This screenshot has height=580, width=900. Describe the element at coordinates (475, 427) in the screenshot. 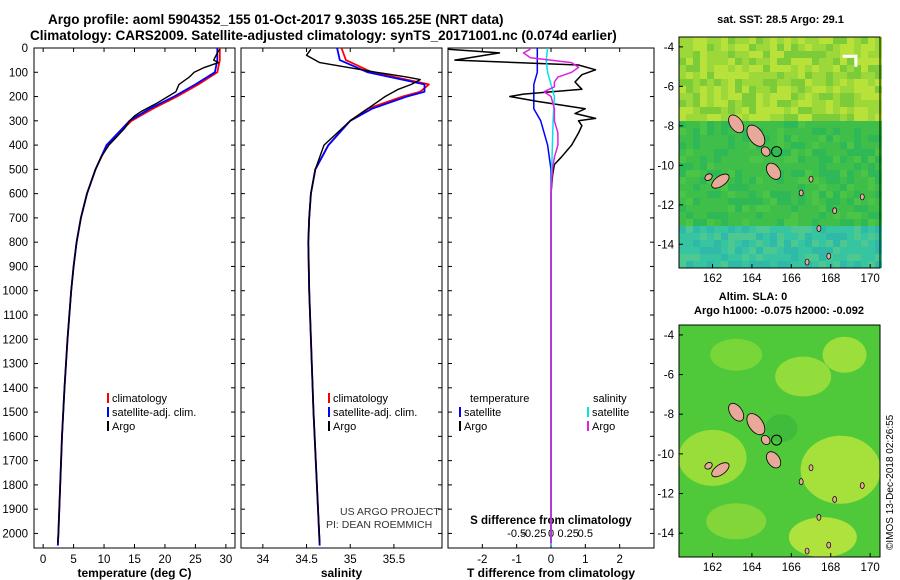

I see `tdiff-legend-argo-label: Argo` at that location.